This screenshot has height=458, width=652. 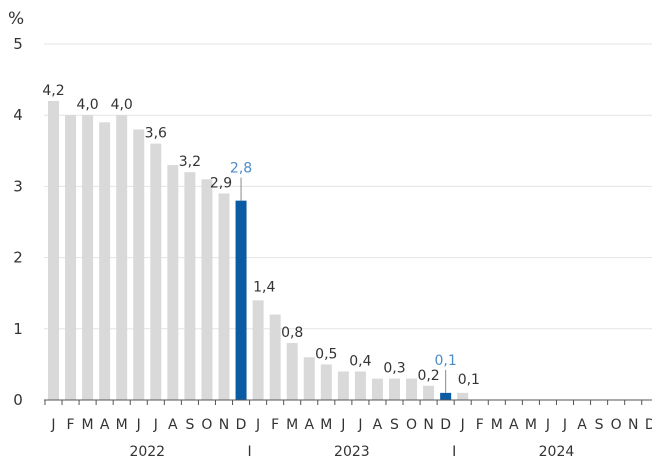 What do you see at coordinates (18, 329) in the screenshot?
I see `y-tick-label: 1` at bounding box center [18, 329].